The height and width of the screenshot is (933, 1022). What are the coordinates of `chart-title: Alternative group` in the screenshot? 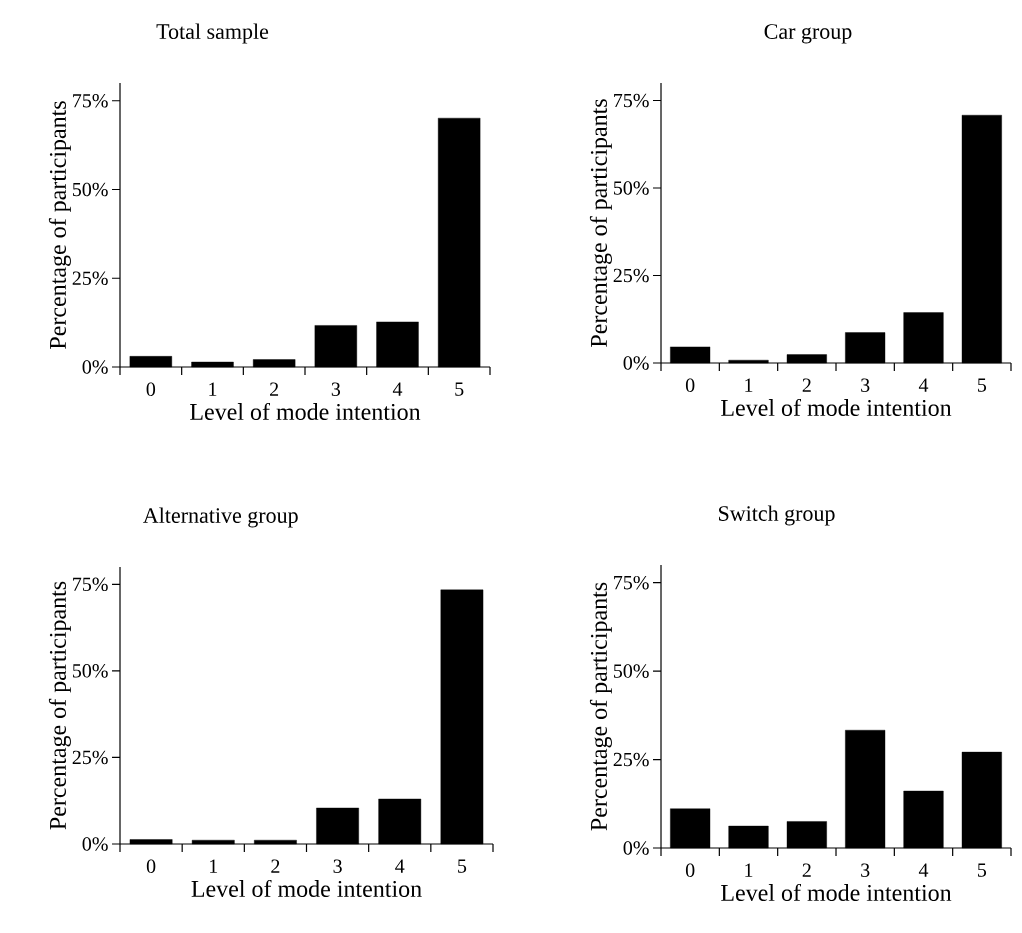 It's located at (220, 517).